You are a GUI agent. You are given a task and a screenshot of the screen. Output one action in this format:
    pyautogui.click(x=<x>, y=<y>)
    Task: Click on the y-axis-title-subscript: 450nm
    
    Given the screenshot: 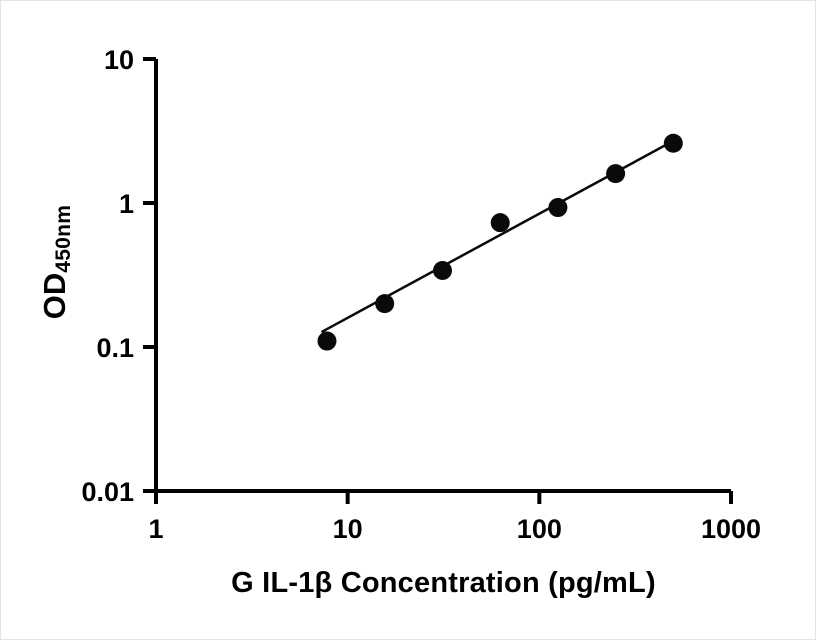 What is the action you would take?
    pyautogui.click(x=63, y=238)
    